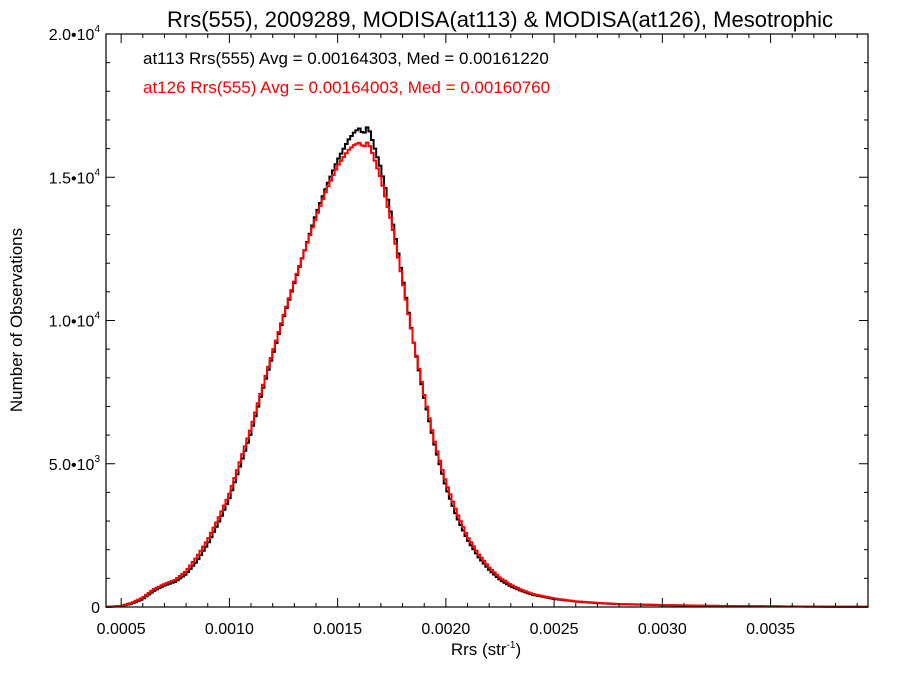 Image resolution: width=900 pixels, height=675 pixels. What do you see at coordinates (16, 320) in the screenshot?
I see `y-axis-label: Number of Observations` at bounding box center [16, 320].